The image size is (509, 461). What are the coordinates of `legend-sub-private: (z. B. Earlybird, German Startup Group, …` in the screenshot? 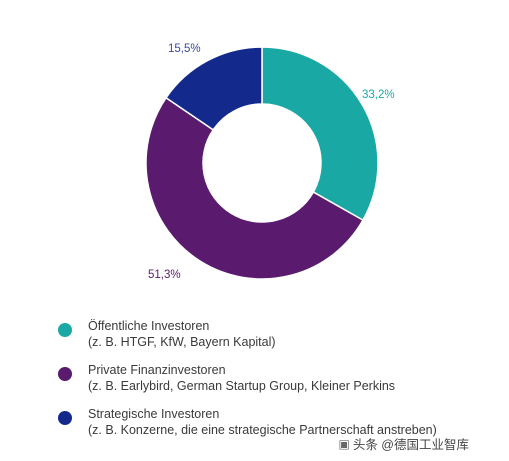 It's located at (242, 386).